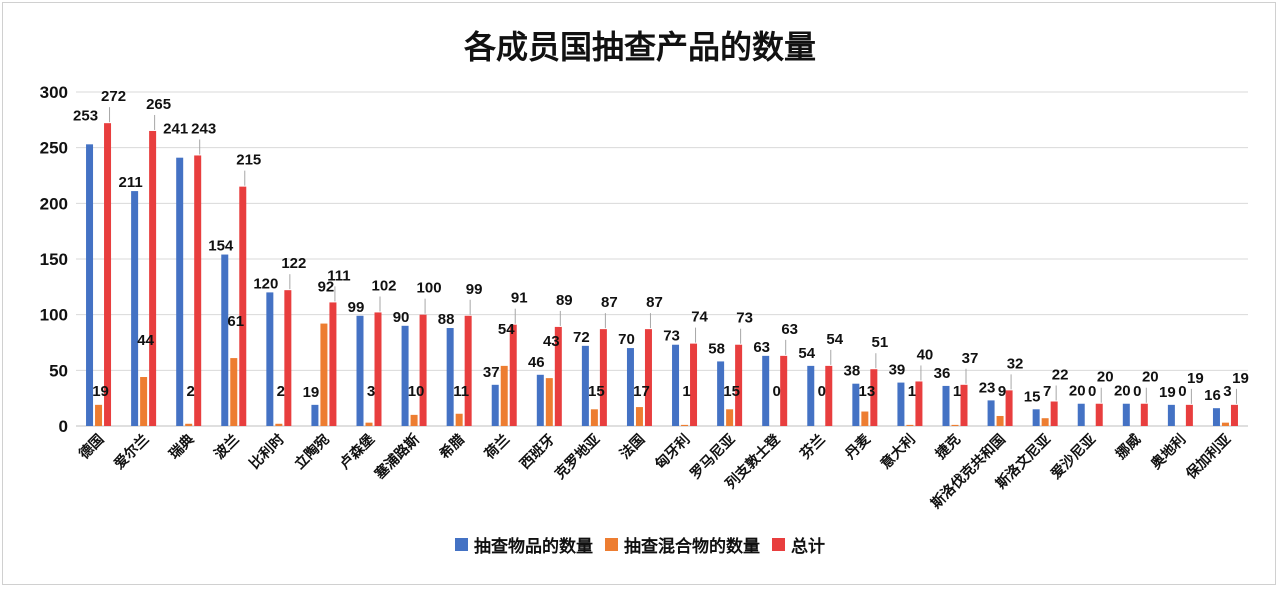  Describe the element at coordinates (524, 544) in the screenshot. I see `legend-item-items: 抽查物品的数量` at that location.